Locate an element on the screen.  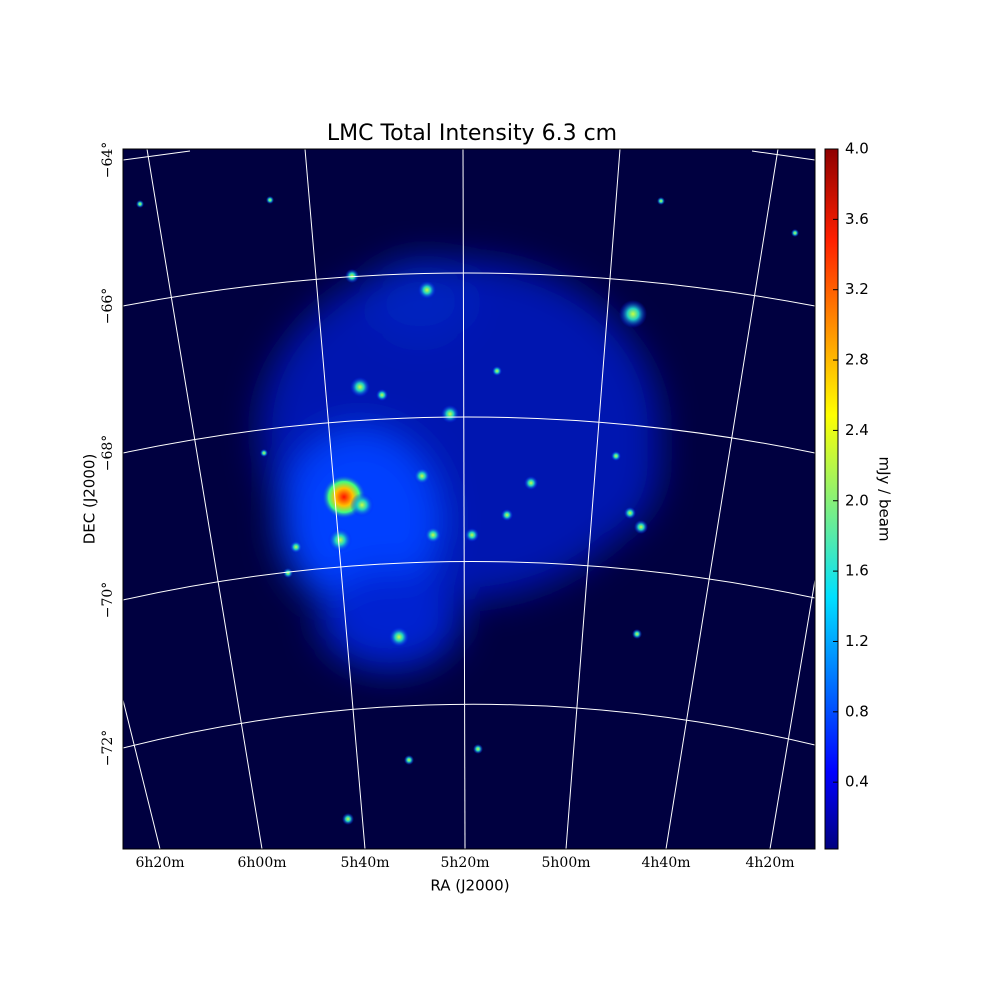
colorbar-tick-label: 1.6 is located at coordinates (857, 571).